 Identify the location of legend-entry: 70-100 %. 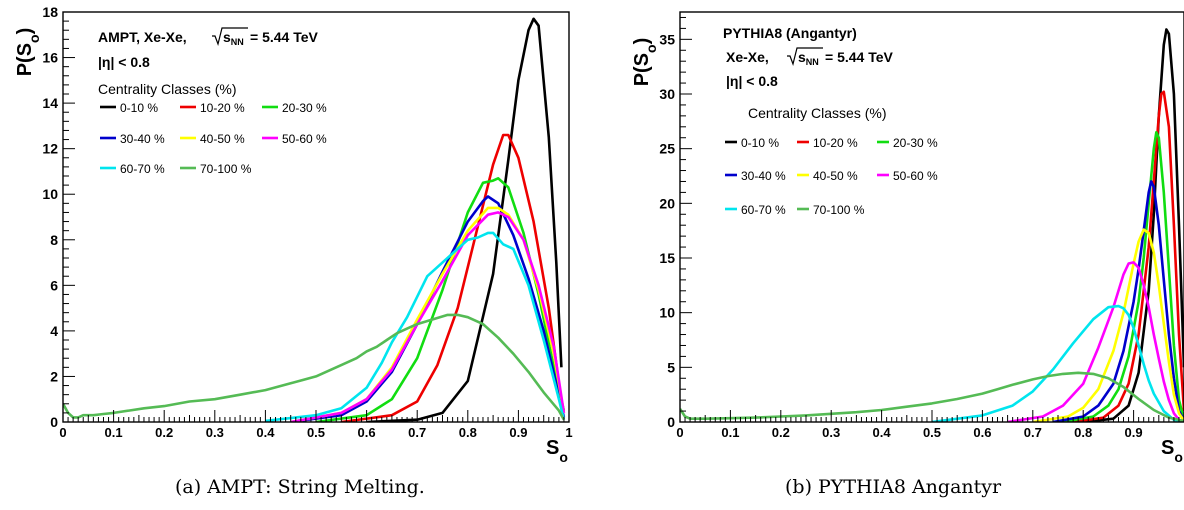
(831, 210).